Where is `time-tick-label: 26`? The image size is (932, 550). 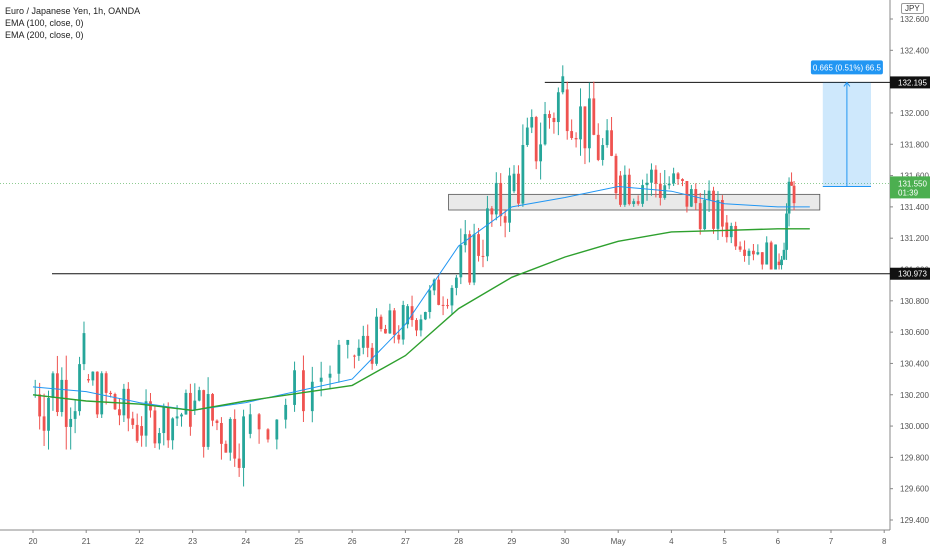 time-tick-label: 26 is located at coordinates (352, 541).